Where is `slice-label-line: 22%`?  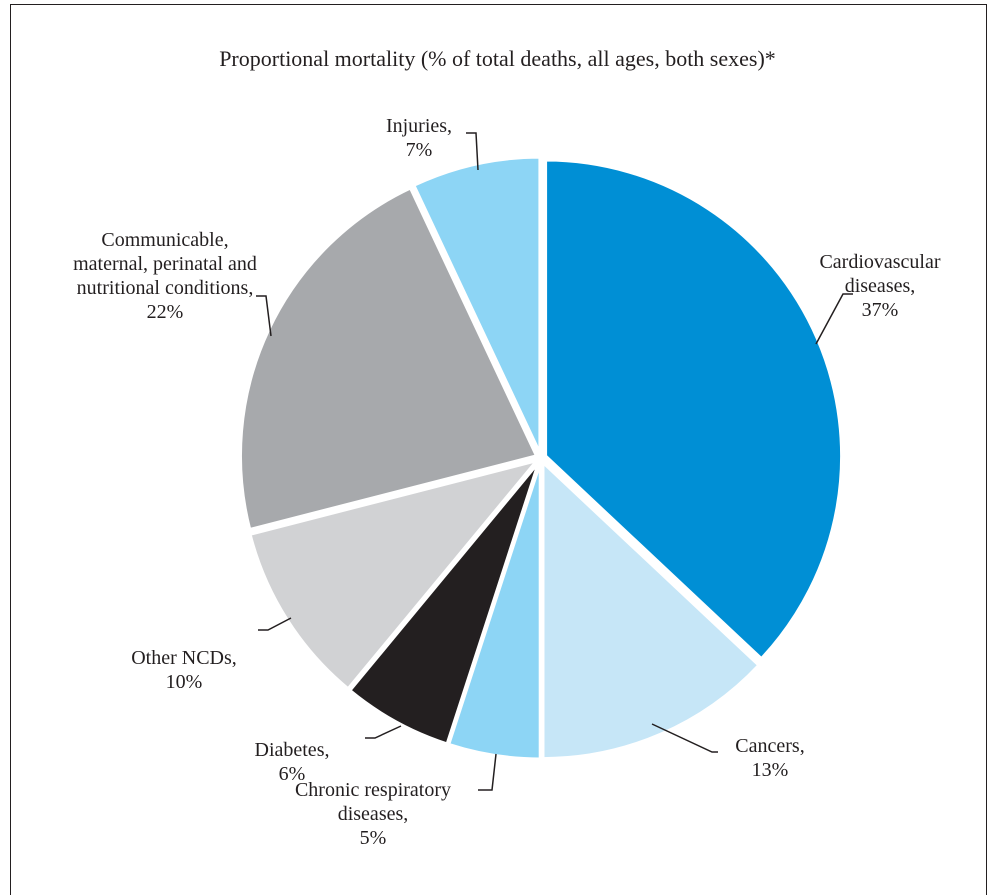 slice-label-line: 22% is located at coordinates (165, 312).